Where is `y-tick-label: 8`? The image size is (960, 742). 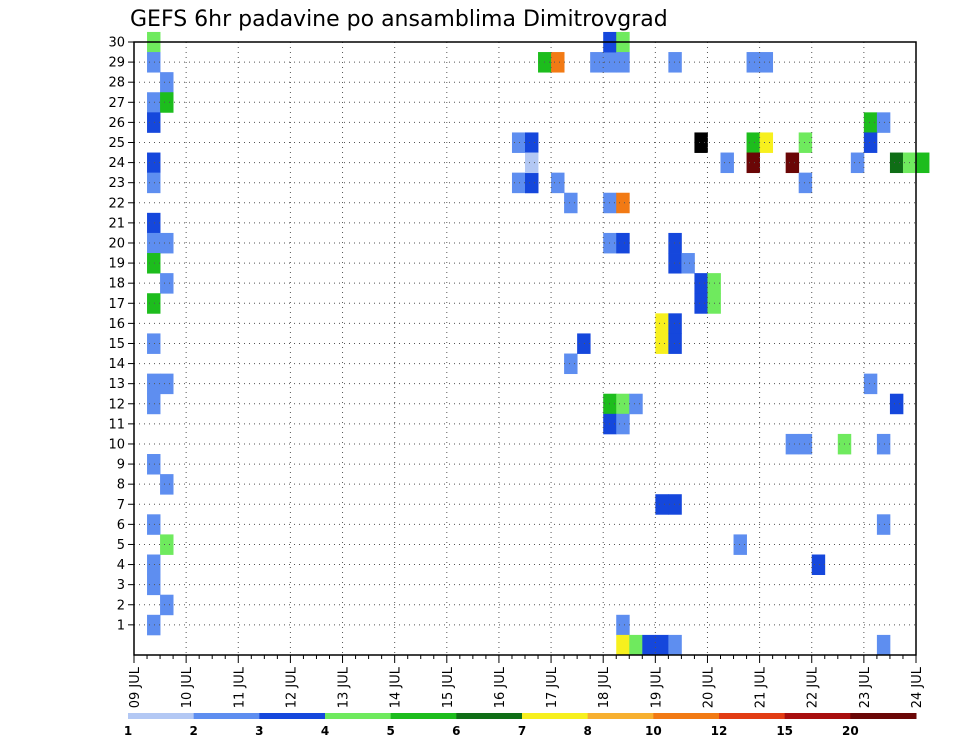 y-tick-label: 8 is located at coordinates (121, 485).